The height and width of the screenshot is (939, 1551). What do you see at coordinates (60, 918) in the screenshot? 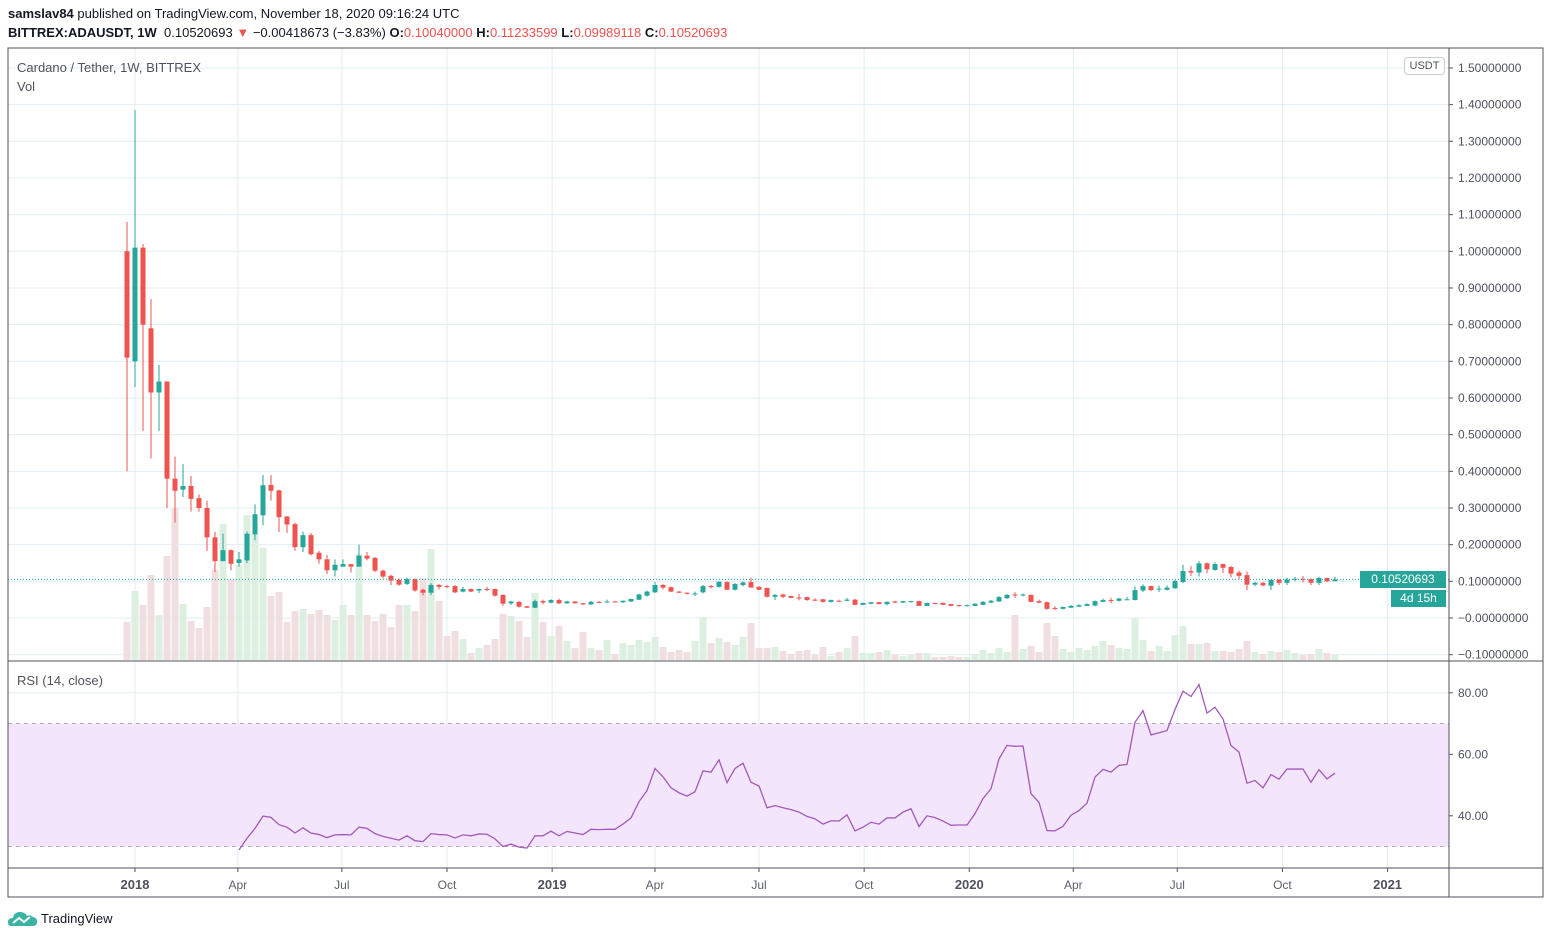
I see `tradingview-brand: TradingView` at bounding box center [60, 918].